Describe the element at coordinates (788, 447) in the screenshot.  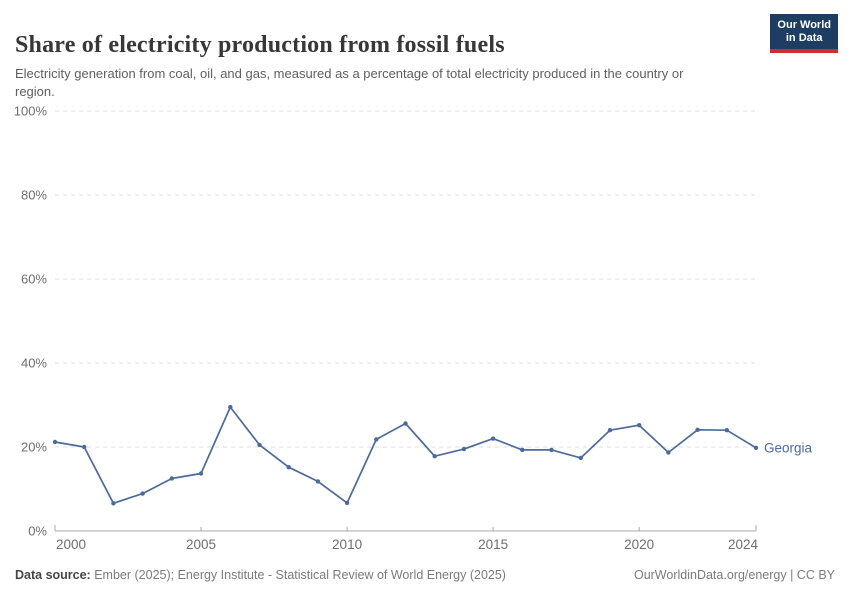
I see `entity-label: Georgia` at that location.